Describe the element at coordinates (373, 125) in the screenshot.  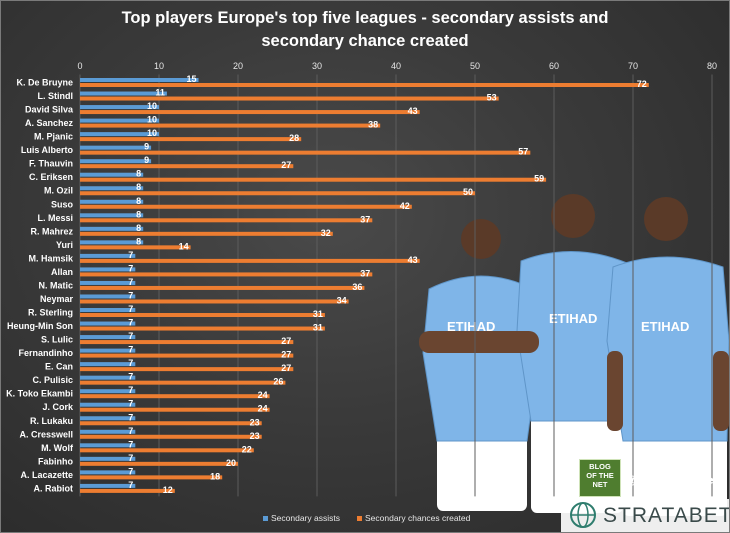
I see `data-label-chances: 38` at that location.